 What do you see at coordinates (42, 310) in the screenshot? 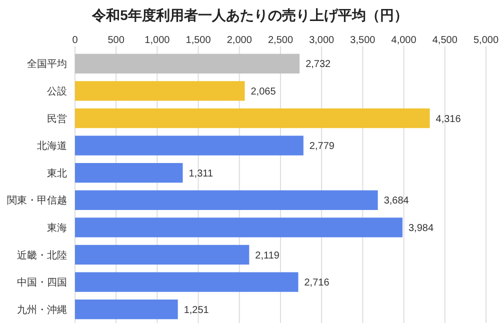
I see `y-tick-label: 九州・沖縄` at bounding box center [42, 310].